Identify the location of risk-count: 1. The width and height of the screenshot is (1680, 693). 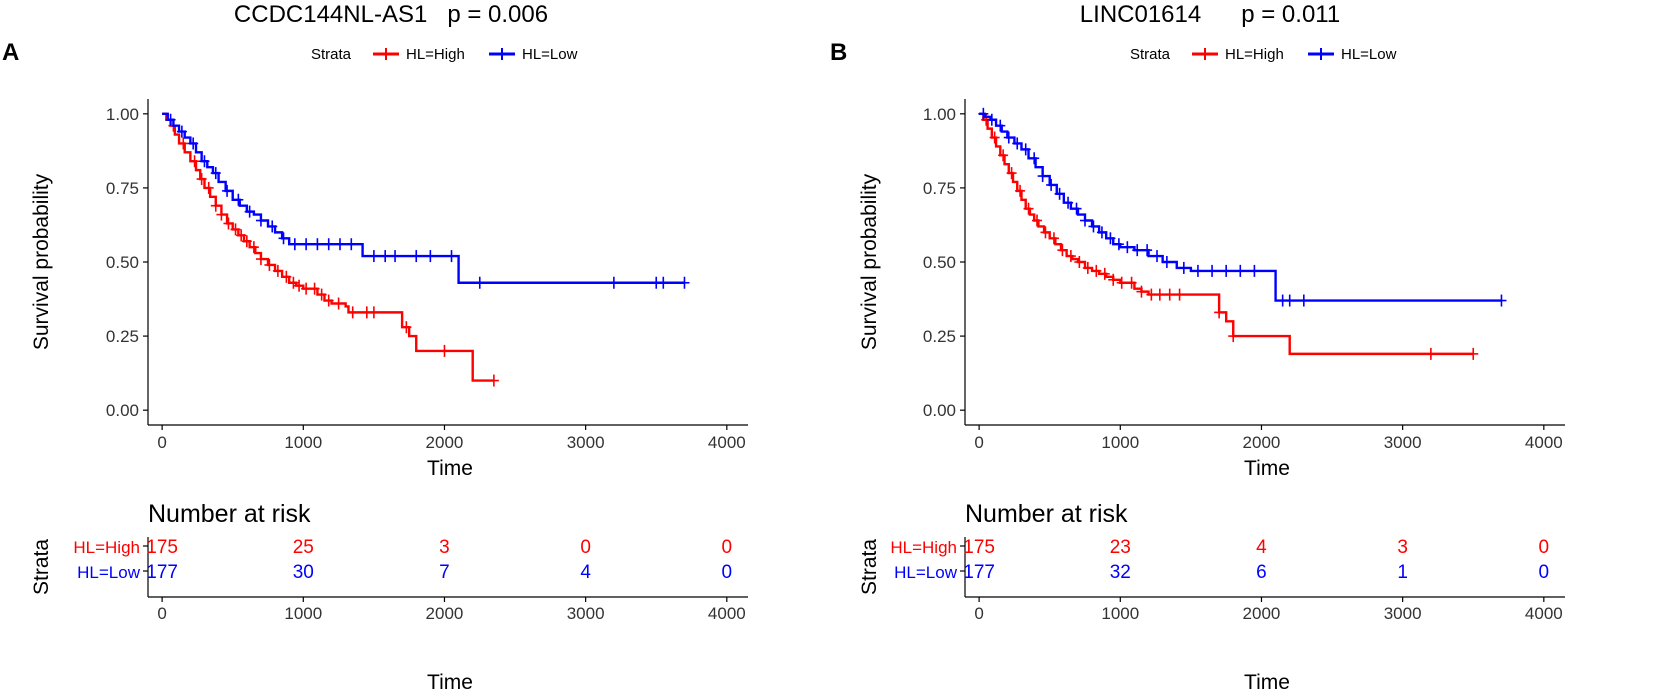
(1402, 572).